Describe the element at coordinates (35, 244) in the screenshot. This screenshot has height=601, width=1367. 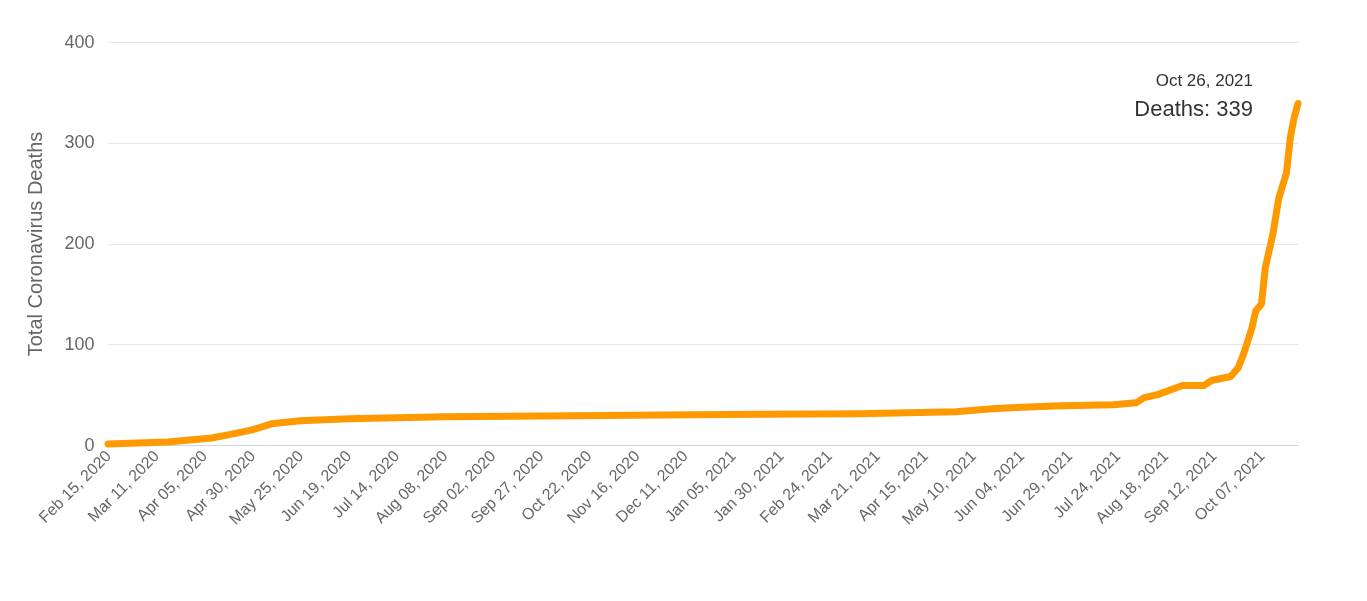
I see `y-axis-title: Total Coronavirus Deaths` at that location.